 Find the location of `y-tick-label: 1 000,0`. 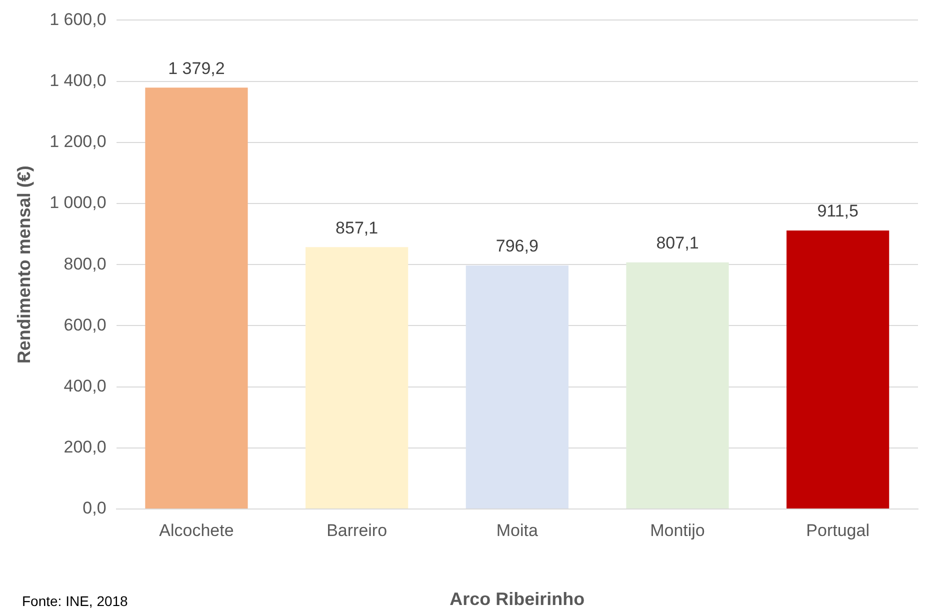

y-tick-label: 1 000,0 is located at coordinates (78, 202).